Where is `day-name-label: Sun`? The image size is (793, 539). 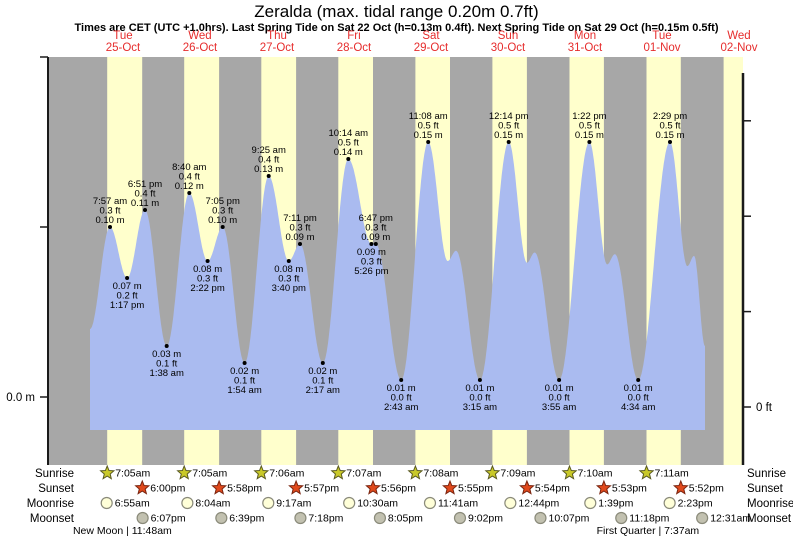
day-name-label: Sun is located at coordinates (508, 36).